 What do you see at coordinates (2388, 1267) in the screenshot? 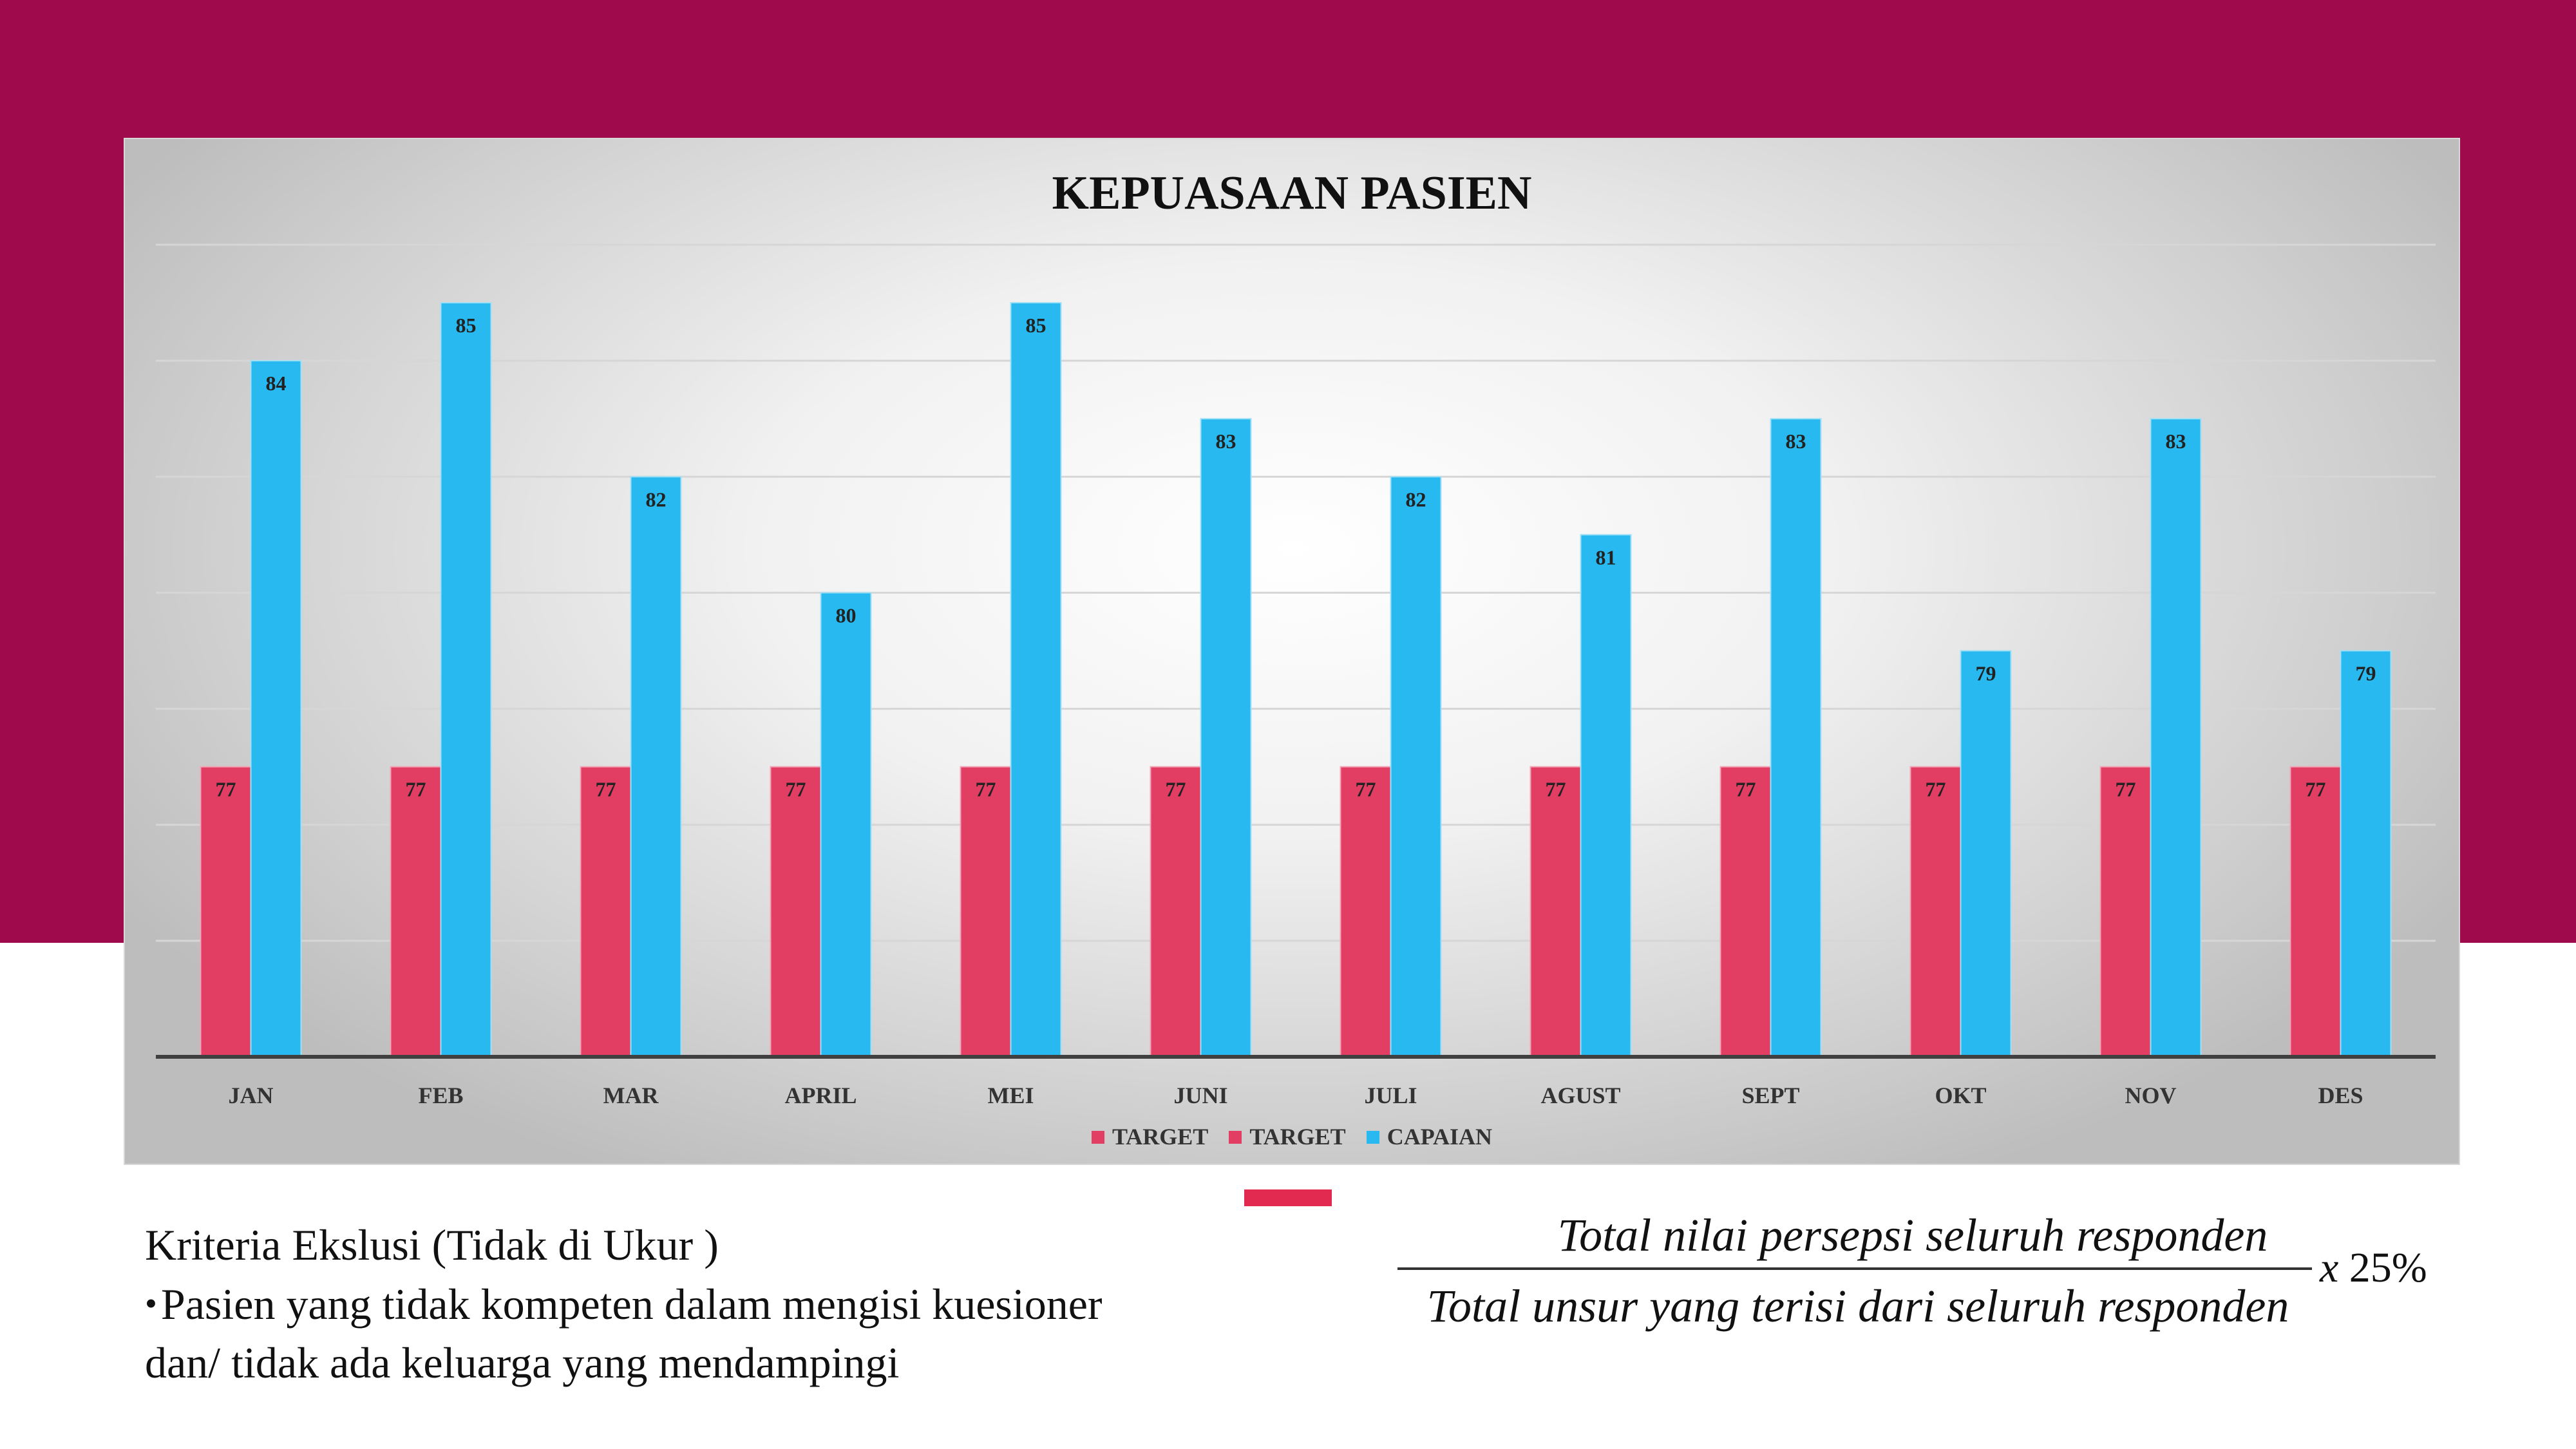
I see `multiplier-value: 25%` at bounding box center [2388, 1267].